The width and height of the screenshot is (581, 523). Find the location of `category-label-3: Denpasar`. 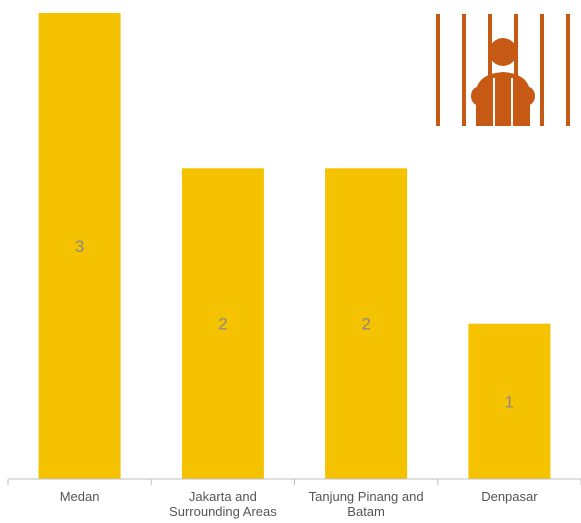

category-label-3: Denpasar is located at coordinates (509, 496).